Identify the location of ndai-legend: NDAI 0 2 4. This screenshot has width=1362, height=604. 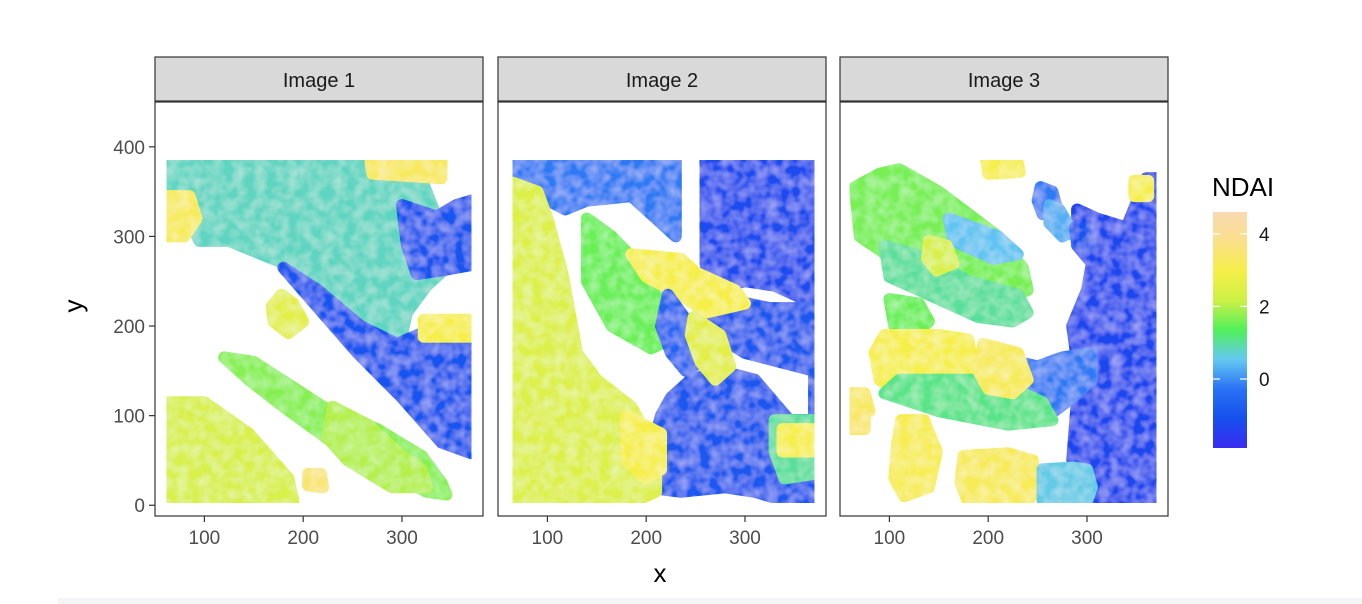
(1243, 310).